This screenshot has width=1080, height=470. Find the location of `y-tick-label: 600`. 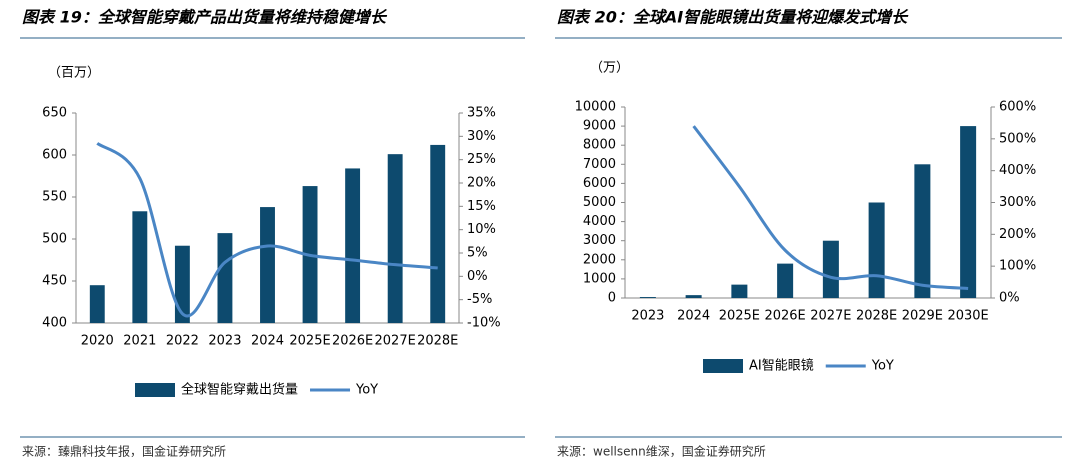

y-tick-label: 600 is located at coordinates (54, 155).